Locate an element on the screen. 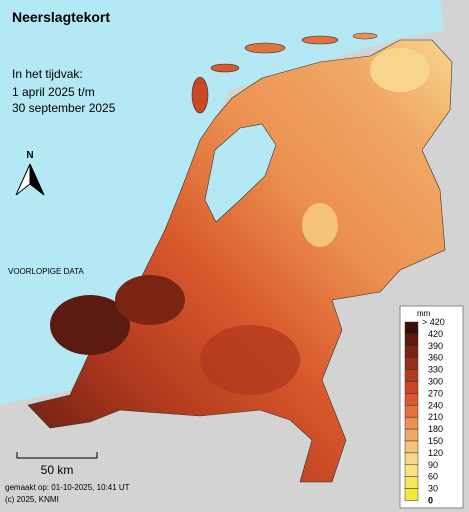 This screenshot has width=469, height=512. legend-label: 300 is located at coordinates (435, 382).